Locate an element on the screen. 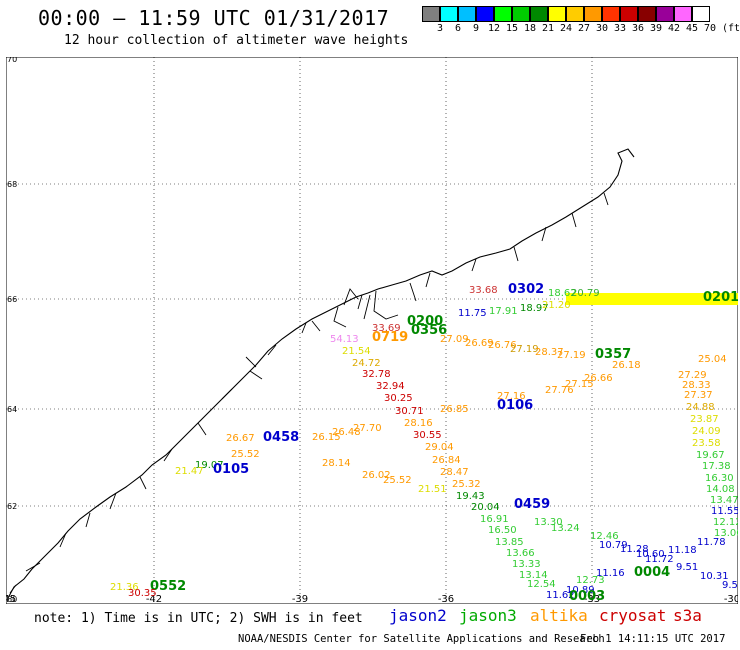 The image size is (740, 650). wave-height-value: 30.25 is located at coordinates (398, 398).